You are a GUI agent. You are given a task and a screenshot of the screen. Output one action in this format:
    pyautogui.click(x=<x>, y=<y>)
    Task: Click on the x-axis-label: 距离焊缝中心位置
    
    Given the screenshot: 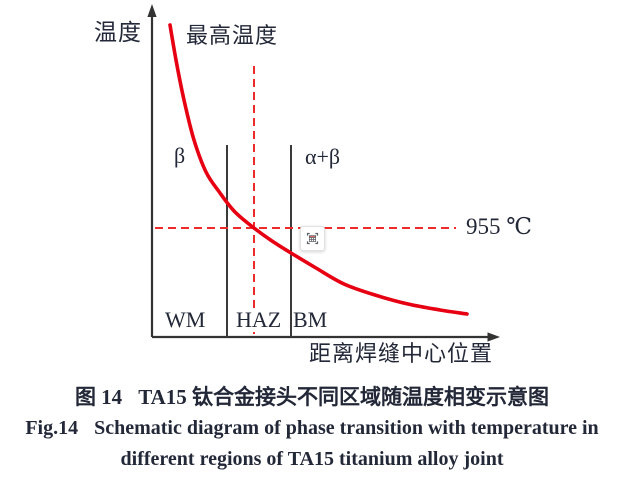 What is the action you would take?
    pyautogui.click(x=401, y=353)
    